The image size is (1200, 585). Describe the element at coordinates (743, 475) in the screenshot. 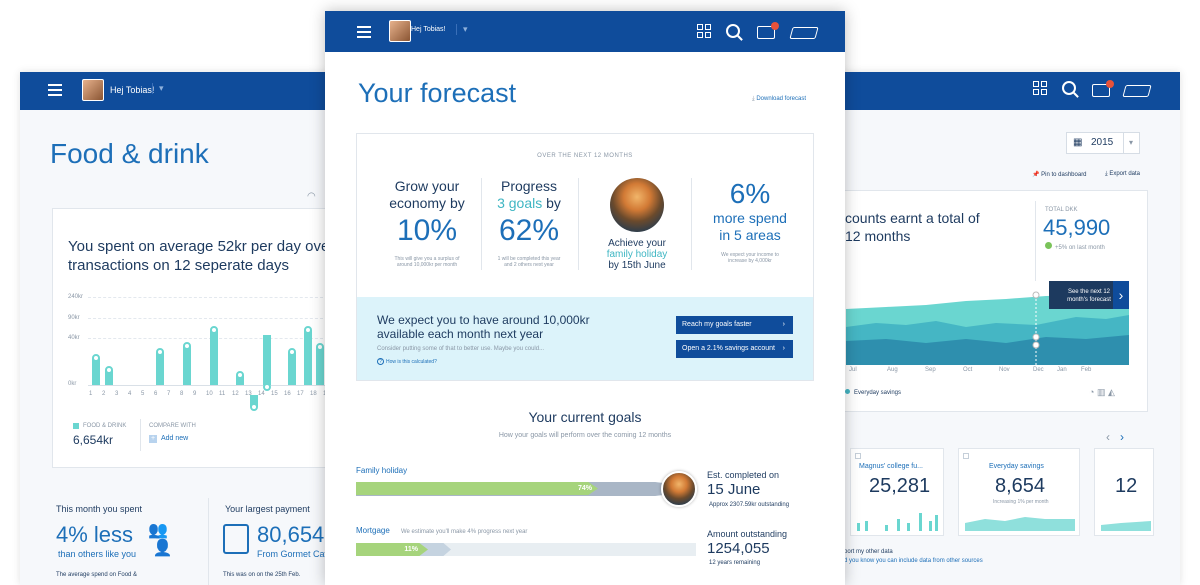

I see `goal1-est-label: Est. completed on` at that location.